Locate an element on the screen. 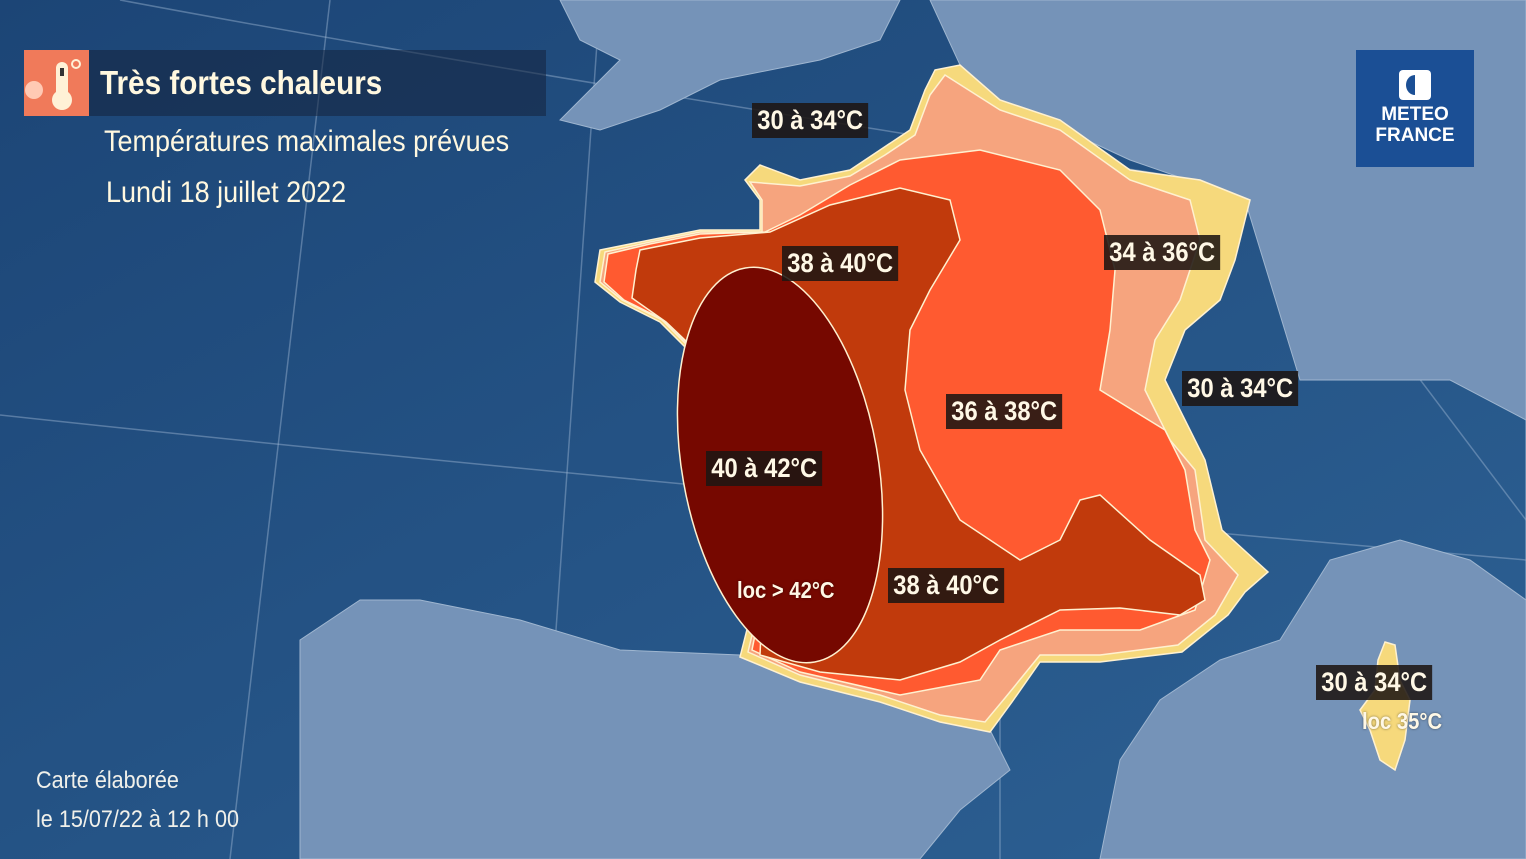 Image resolution: width=1526 pixels, height=859 pixels. zone-label-southwest: 40 à 42°C is located at coordinates (764, 468).